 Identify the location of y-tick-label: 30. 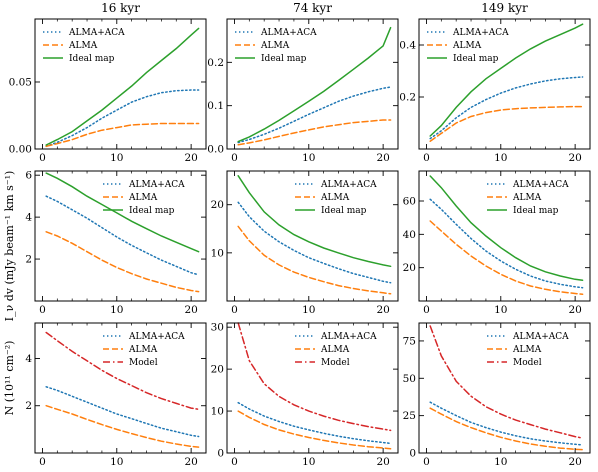
(217, 328).